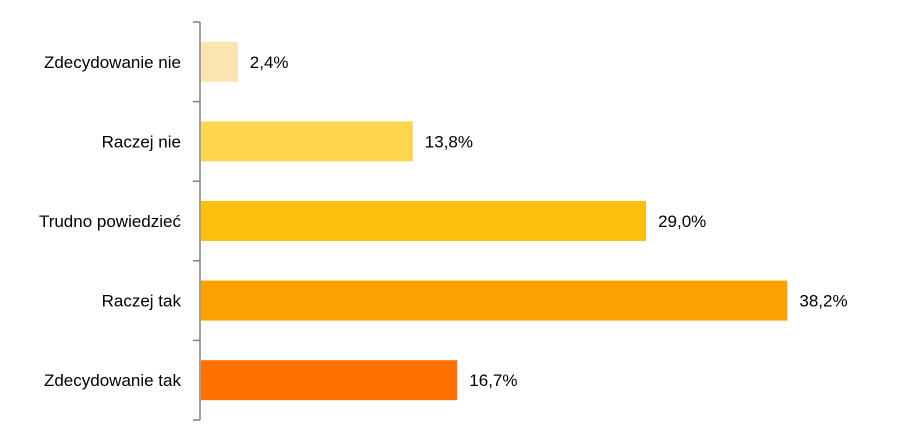 The height and width of the screenshot is (440, 900). What do you see at coordinates (110, 221) in the screenshot?
I see `category-label-3: Trudno powiedzieć` at bounding box center [110, 221].